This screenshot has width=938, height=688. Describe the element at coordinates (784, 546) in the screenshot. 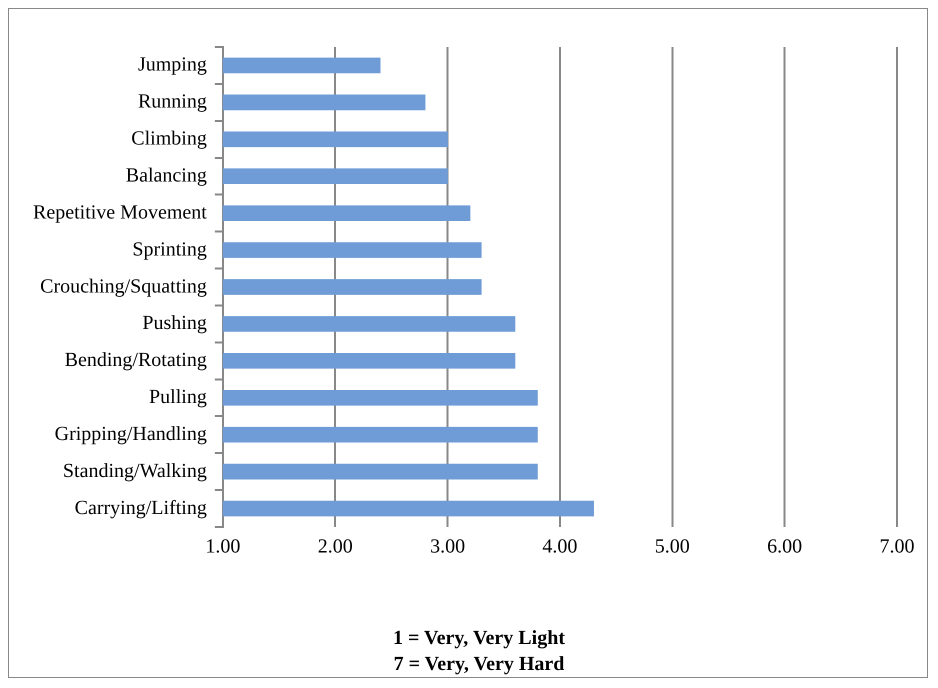

I see `x-tick-label: 6.00` at that location.